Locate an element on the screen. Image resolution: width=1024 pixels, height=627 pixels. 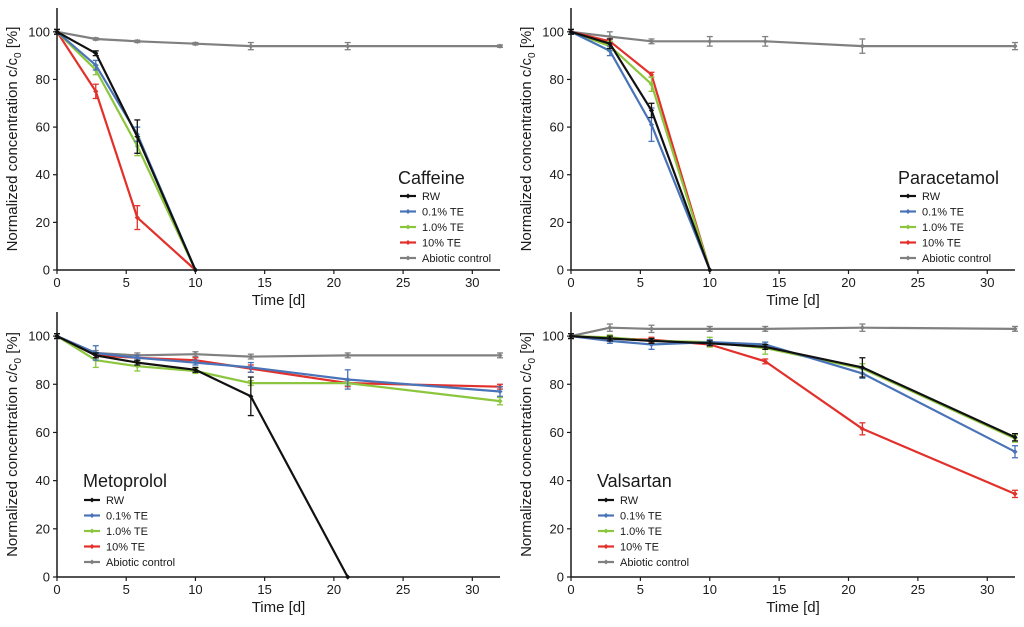
chart-4-y-tick-label: 100 is located at coordinates (553, 336).